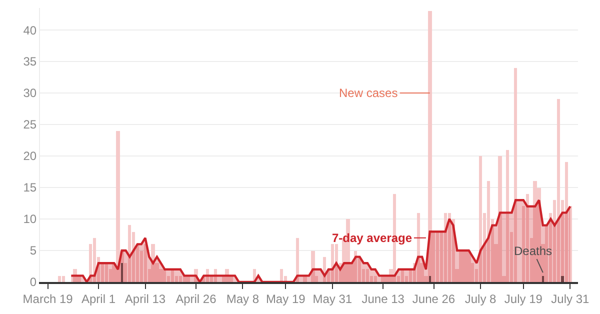 The height and width of the screenshot is (314, 600). What do you see at coordinates (30, 125) in the screenshot?
I see `y-tick-label: 25` at bounding box center [30, 125].